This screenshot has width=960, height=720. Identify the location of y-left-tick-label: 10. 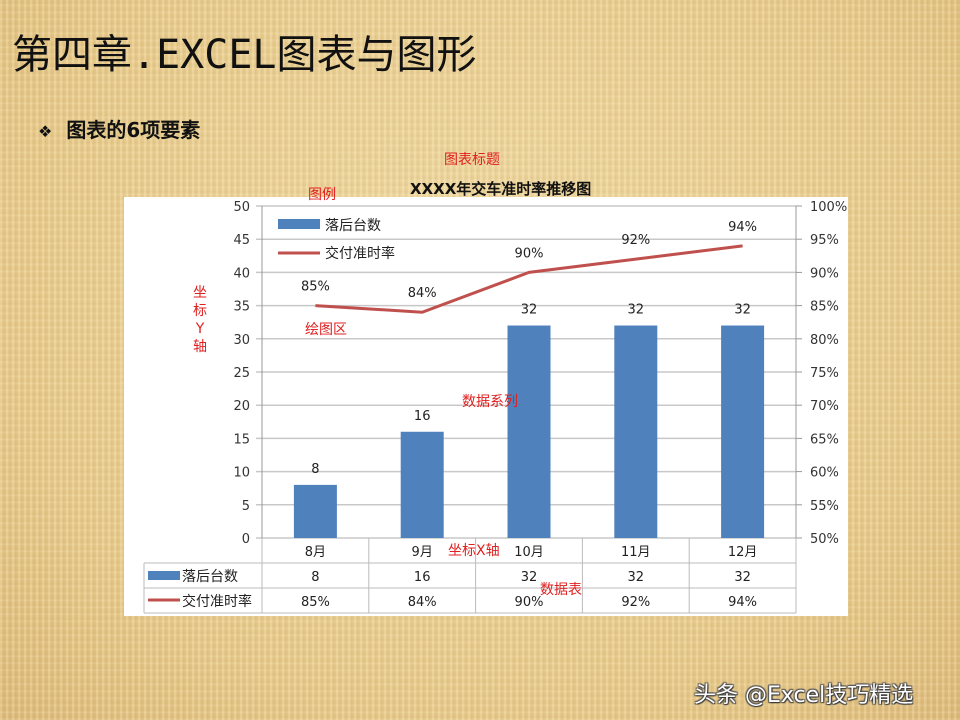
(241, 473).